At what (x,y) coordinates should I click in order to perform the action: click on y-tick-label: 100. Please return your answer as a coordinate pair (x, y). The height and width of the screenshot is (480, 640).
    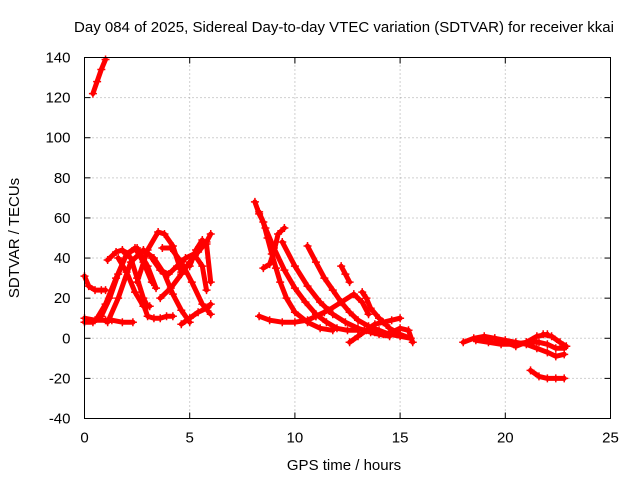
    Looking at the image, I should click on (57, 138).